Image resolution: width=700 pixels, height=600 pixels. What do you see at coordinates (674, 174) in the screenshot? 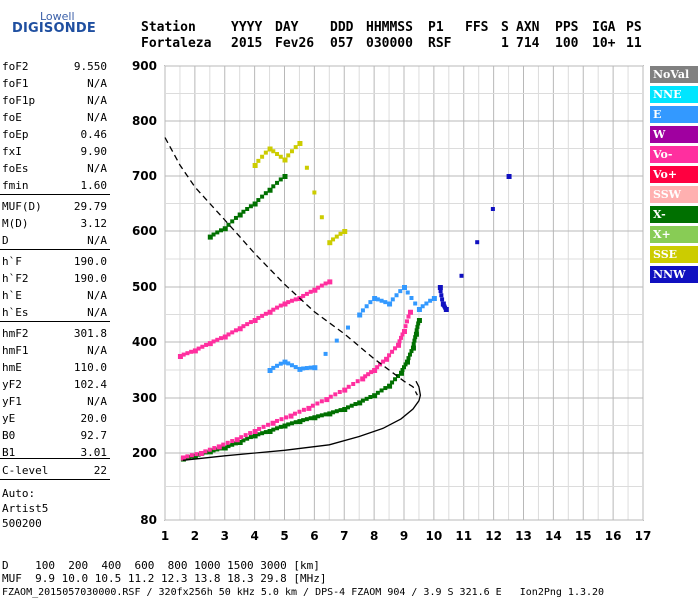
I see `legend-item-vo-: Vo+` at bounding box center [674, 174].